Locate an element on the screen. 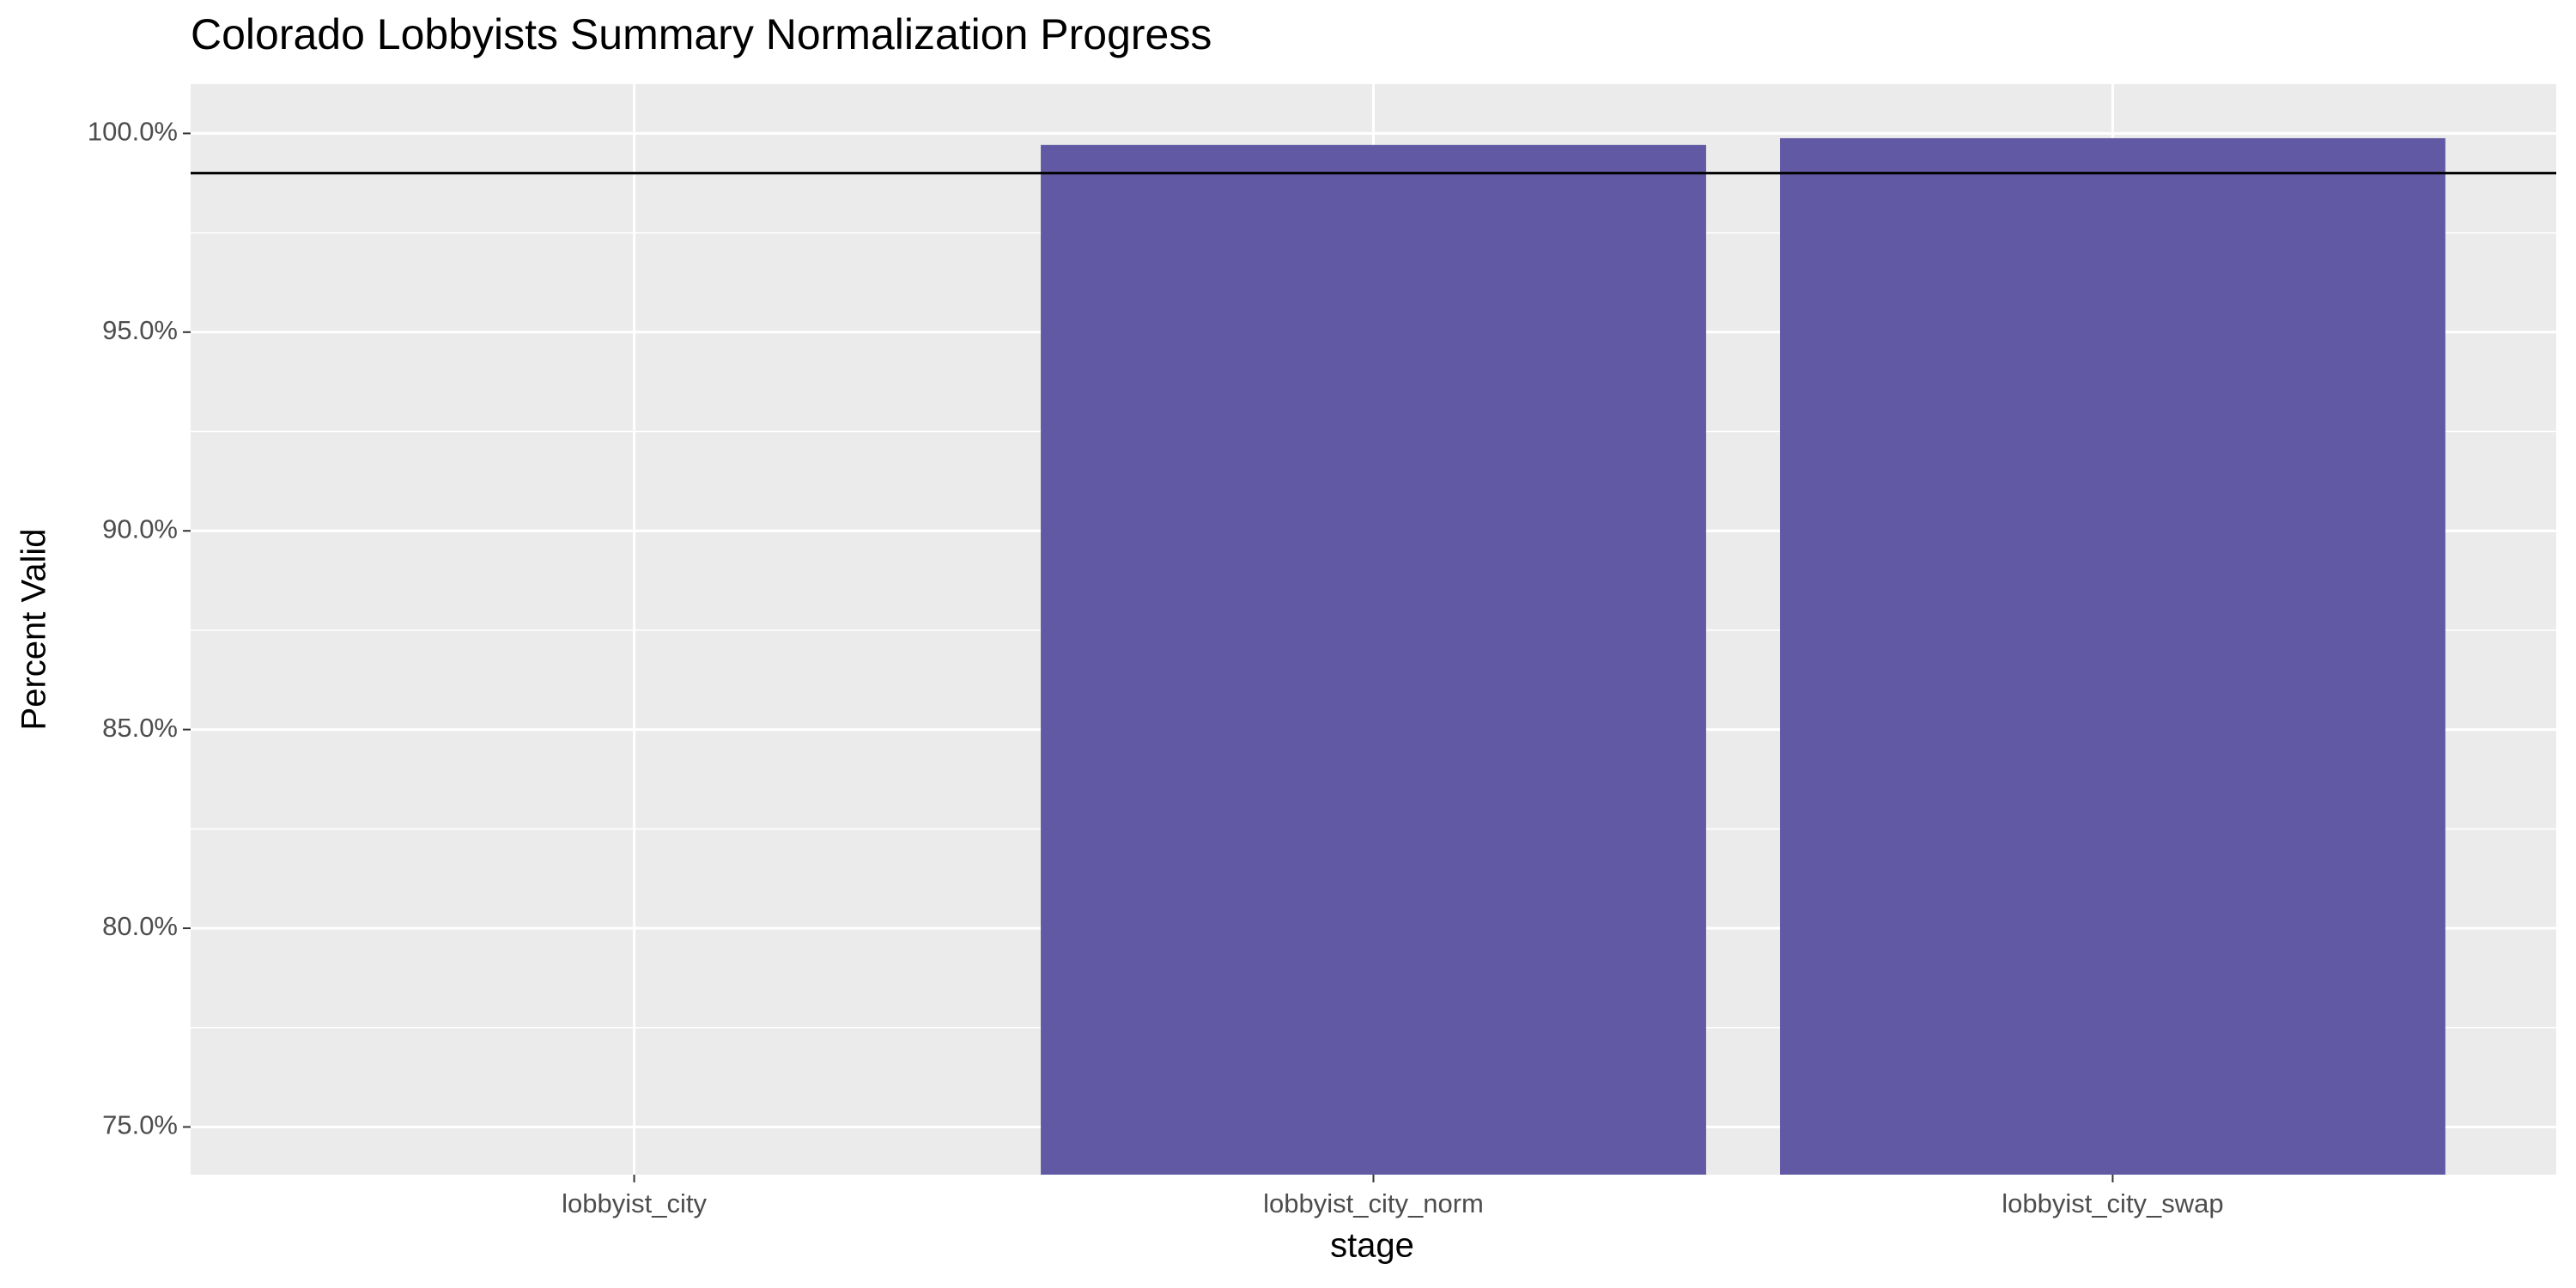 This screenshot has width=2576, height=1288. y-tick-label: 75.0% is located at coordinates (140, 1125).